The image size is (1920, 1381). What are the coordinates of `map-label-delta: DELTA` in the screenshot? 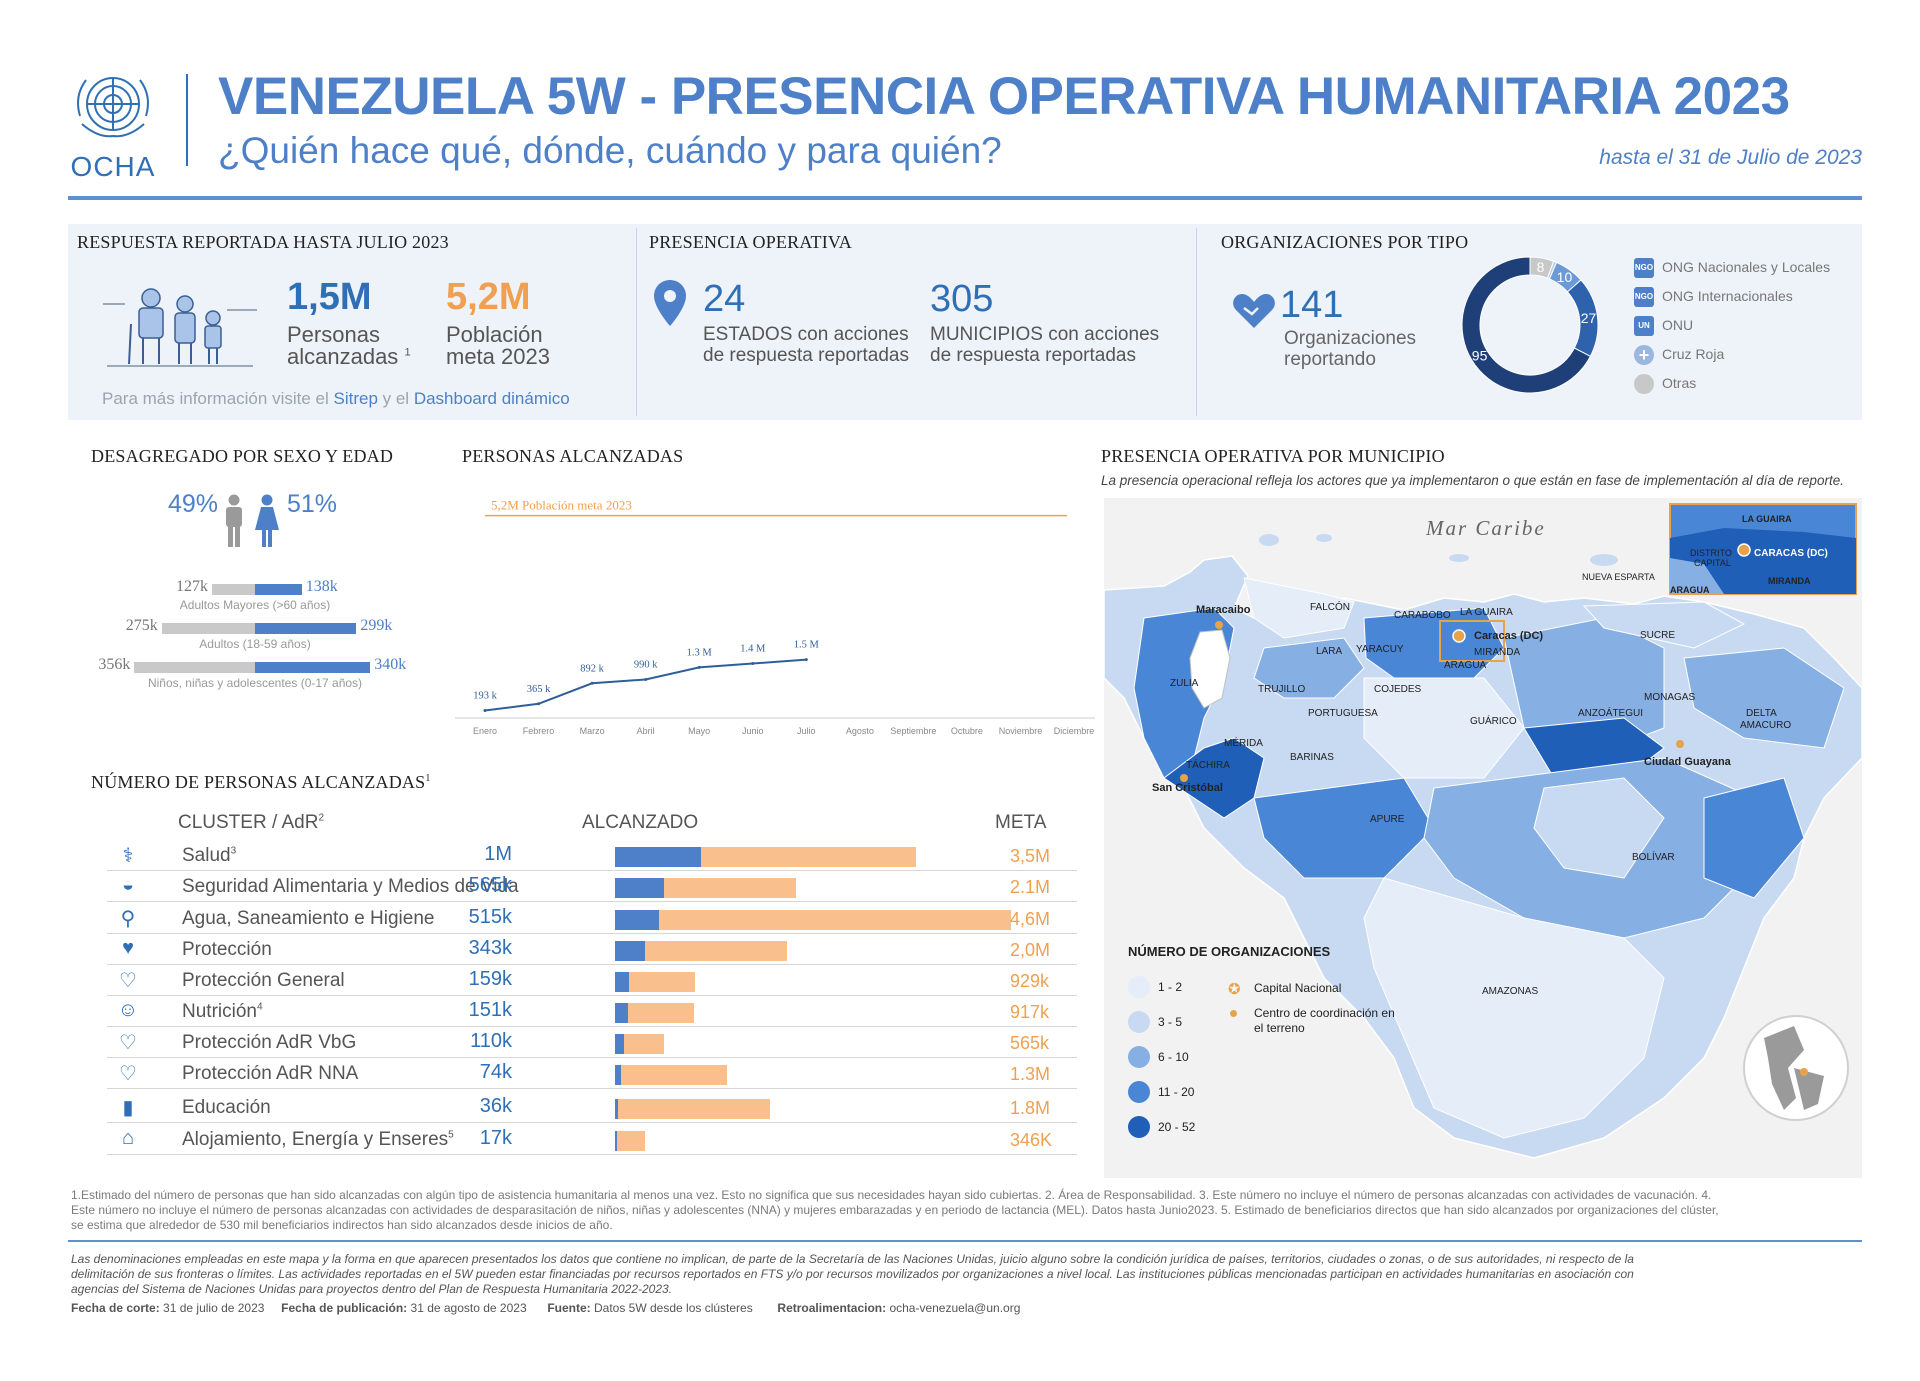 It's located at (1761, 713).